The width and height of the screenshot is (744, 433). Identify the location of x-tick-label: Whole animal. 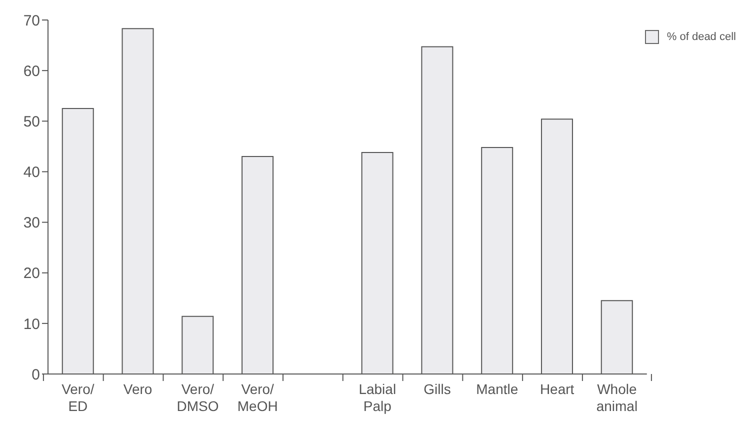
(617, 397).